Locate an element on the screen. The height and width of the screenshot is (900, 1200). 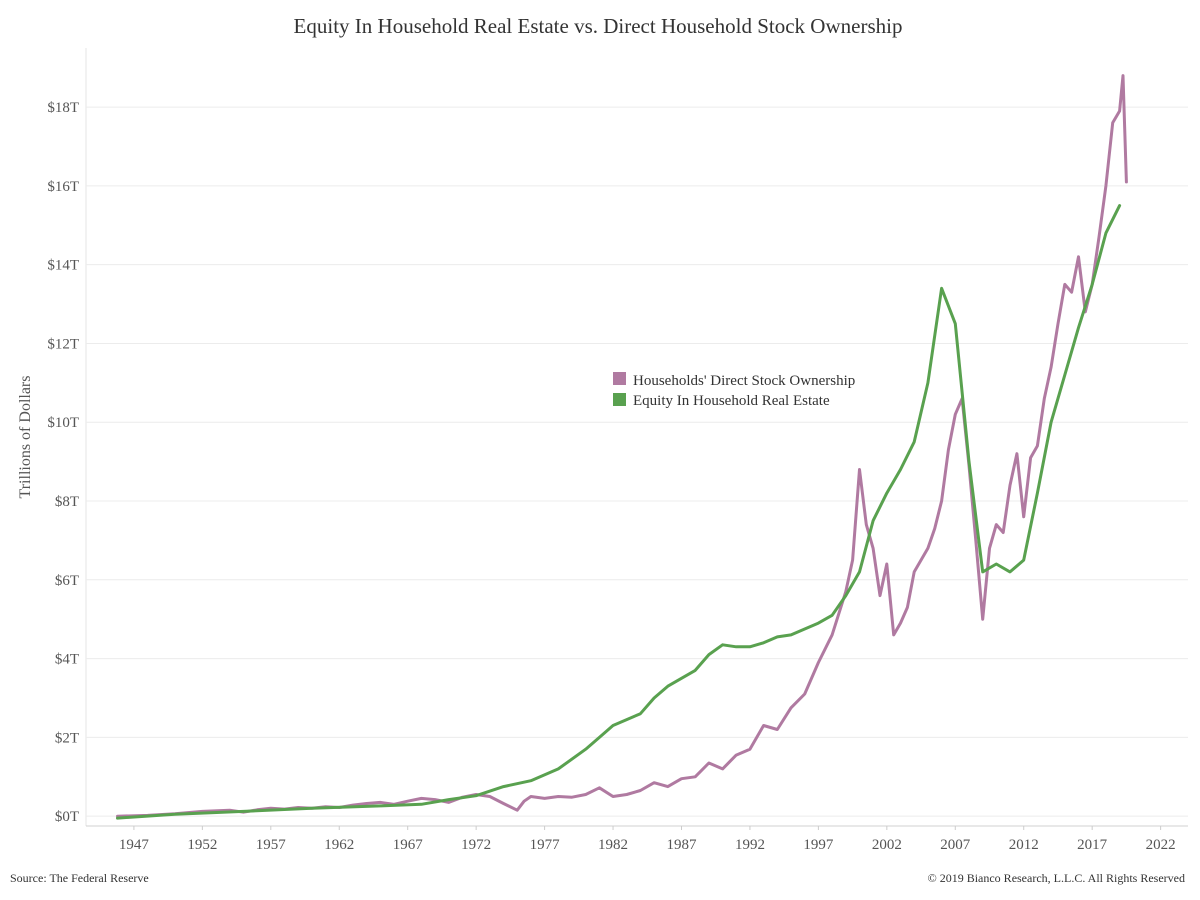
x-tick-label: 1997 is located at coordinates (818, 845).